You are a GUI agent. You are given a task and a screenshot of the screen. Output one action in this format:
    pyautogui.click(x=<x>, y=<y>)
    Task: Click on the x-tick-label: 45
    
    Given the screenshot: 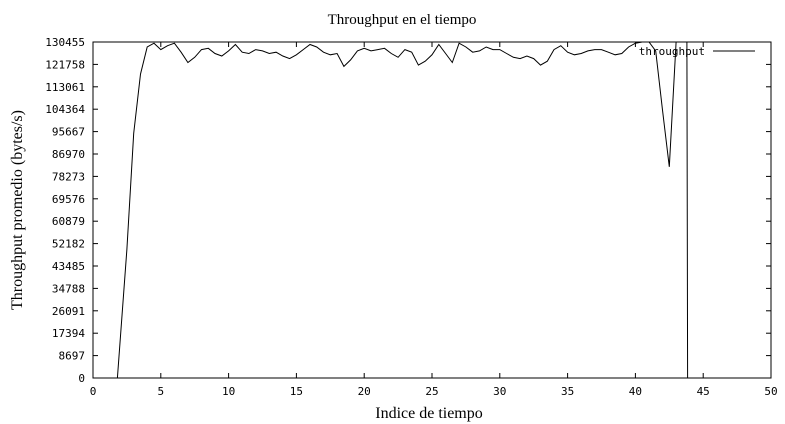 What is the action you would take?
    pyautogui.click(x=703, y=391)
    